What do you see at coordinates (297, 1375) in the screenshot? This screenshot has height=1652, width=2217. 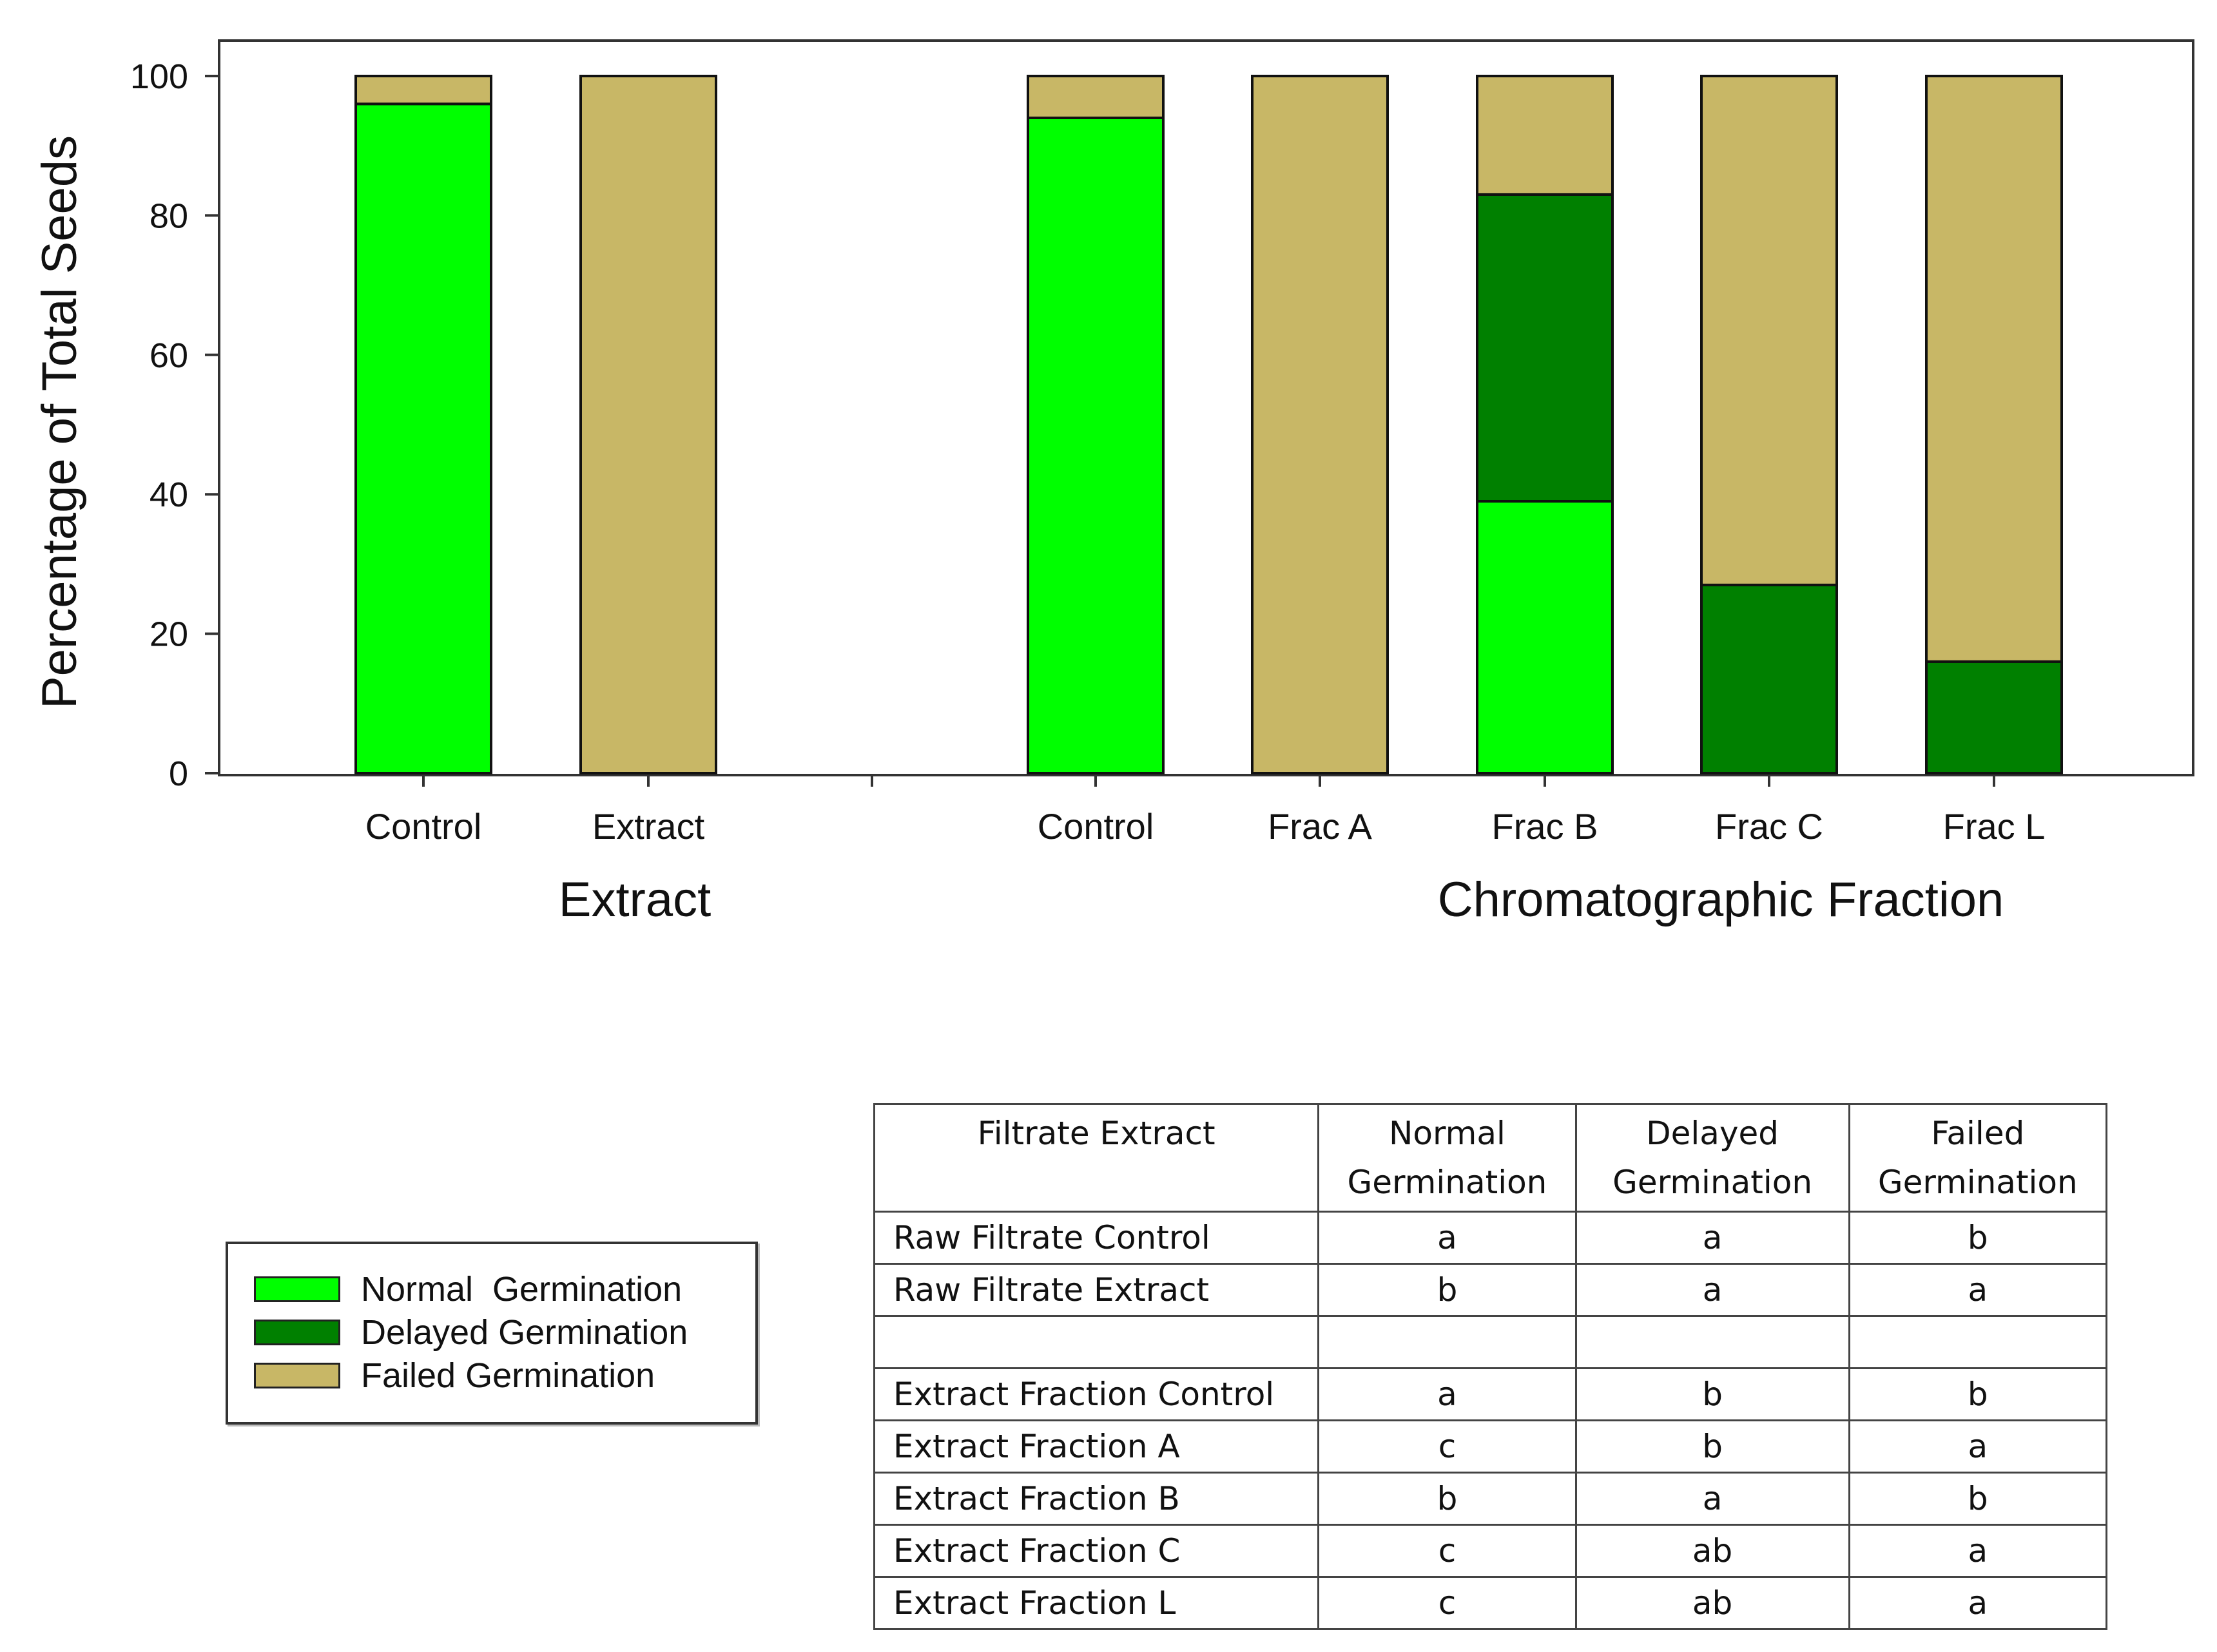 I see `legend-swatch-failed` at bounding box center [297, 1375].